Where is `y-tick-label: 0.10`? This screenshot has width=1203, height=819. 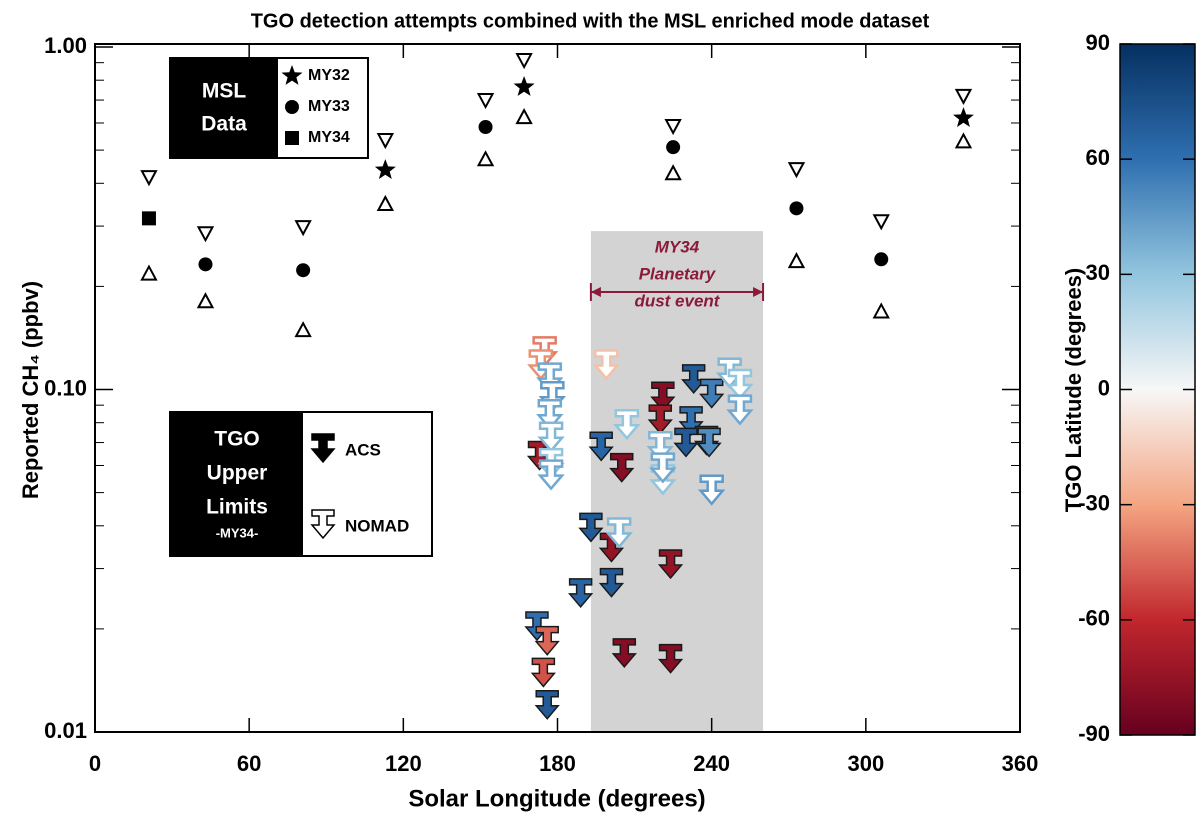
y-tick-label: 0.10 is located at coordinates (65, 387).